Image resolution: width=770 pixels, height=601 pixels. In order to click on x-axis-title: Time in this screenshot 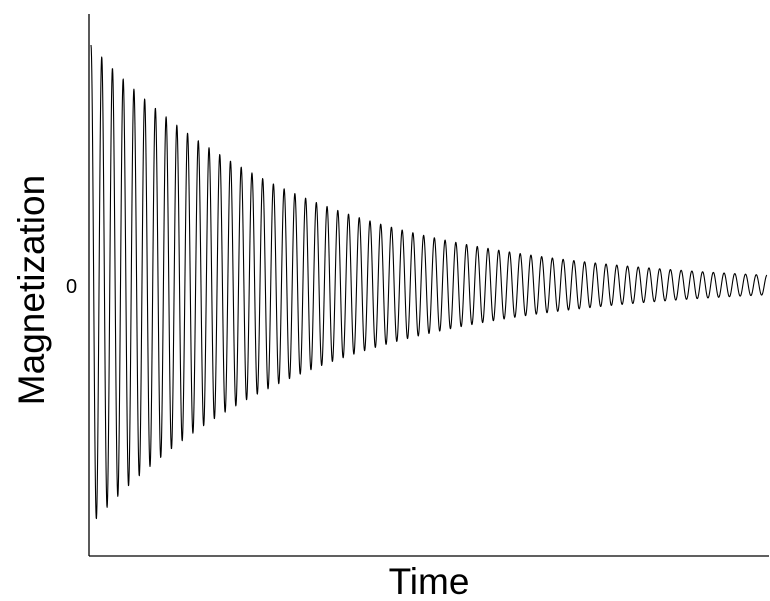, I will do `click(429, 581)`.